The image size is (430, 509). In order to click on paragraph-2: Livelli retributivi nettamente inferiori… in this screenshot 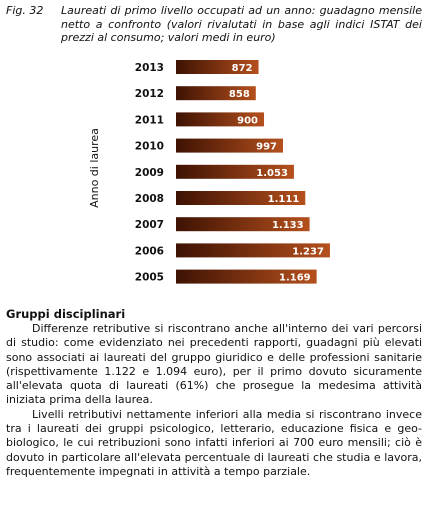, I will do `click(214, 442)`.